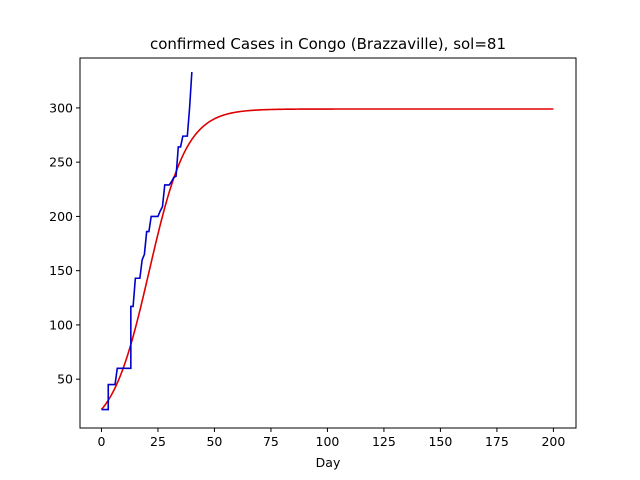 This screenshot has width=640, height=480. What do you see at coordinates (271, 441) in the screenshot?
I see `x-tick-label: 75` at bounding box center [271, 441].